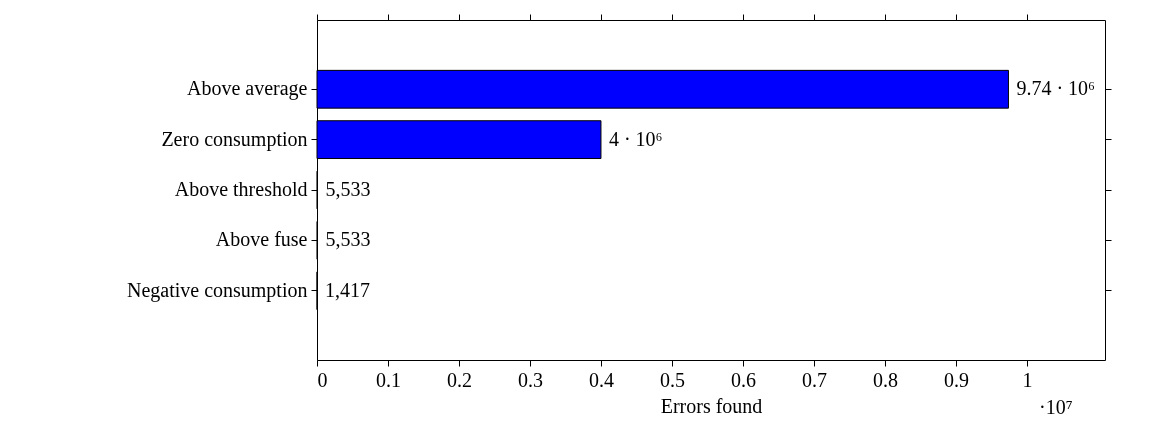 This screenshot has width=1160, height=423. I want to click on x-tick-label: 0.5, so click(672, 379).